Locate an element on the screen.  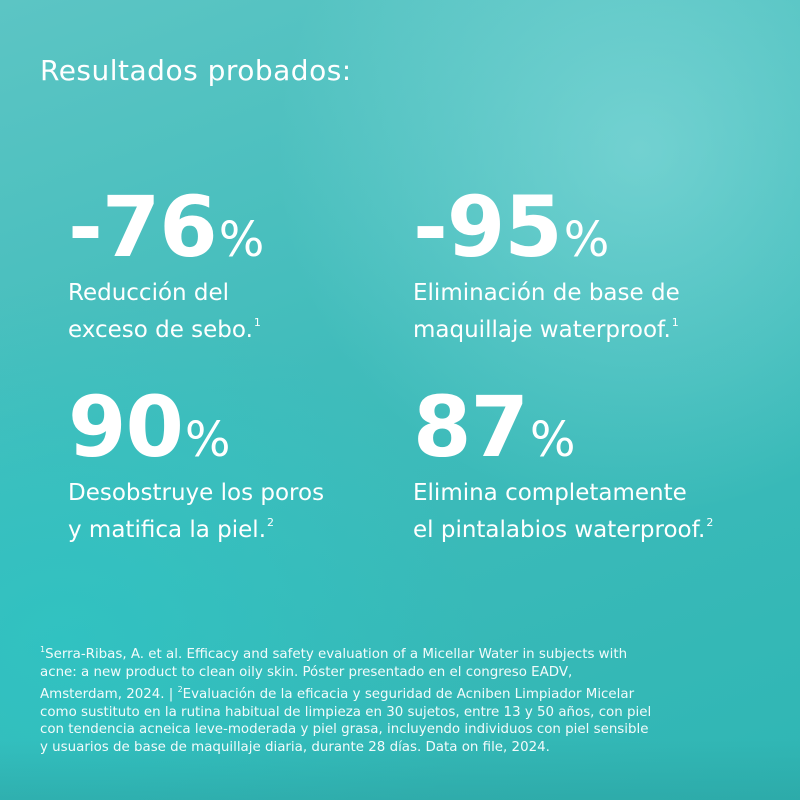
stat-desc-line-2: y matifica la piel. is located at coordinates (167, 530).